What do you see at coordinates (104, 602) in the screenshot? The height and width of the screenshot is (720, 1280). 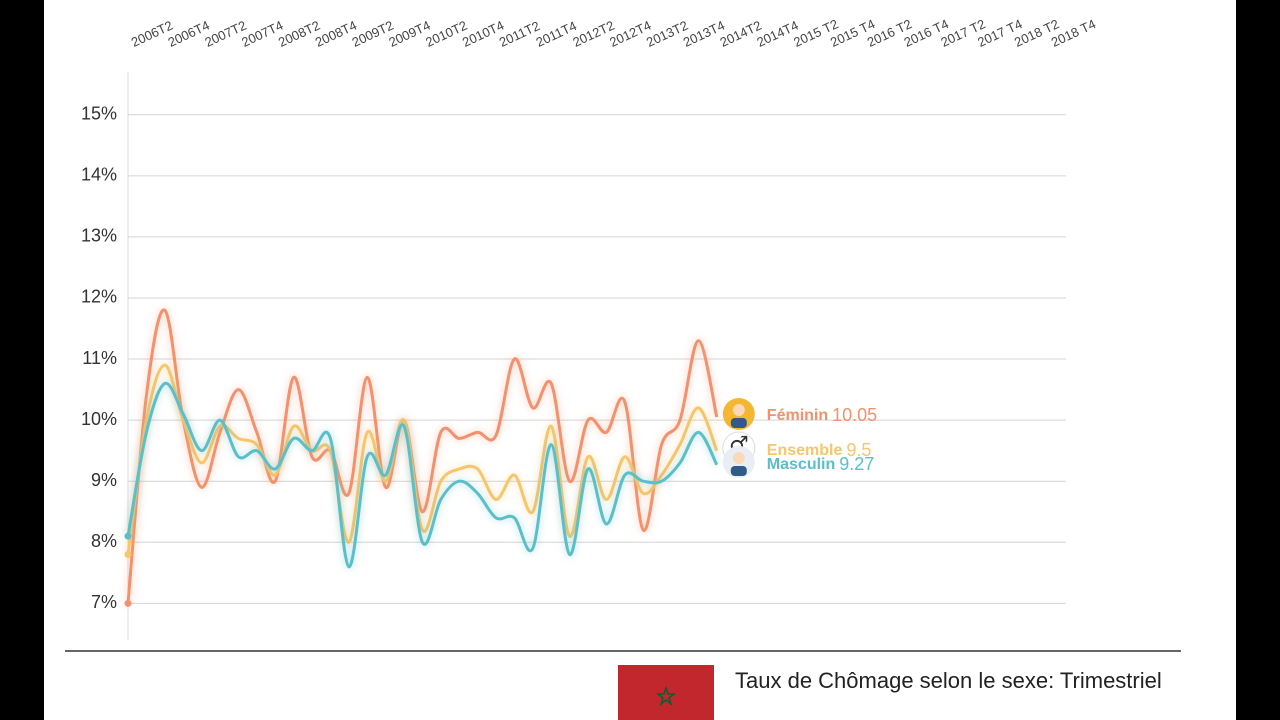 I see `y-tick-label: 7%` at bounding box center [104, 602].